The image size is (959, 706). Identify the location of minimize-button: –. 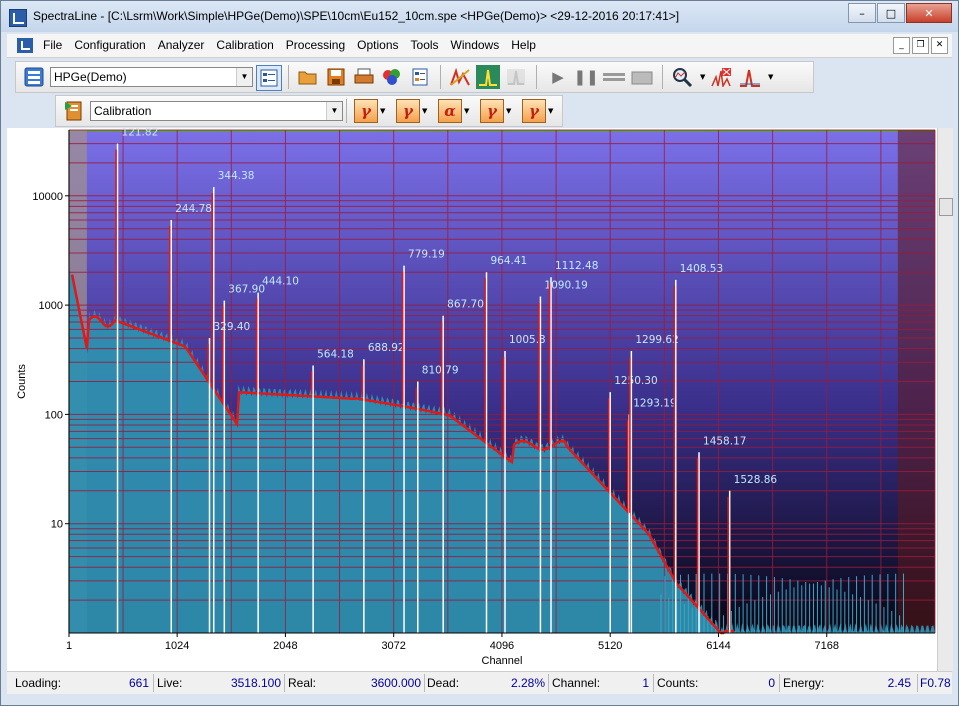
(862, 13).